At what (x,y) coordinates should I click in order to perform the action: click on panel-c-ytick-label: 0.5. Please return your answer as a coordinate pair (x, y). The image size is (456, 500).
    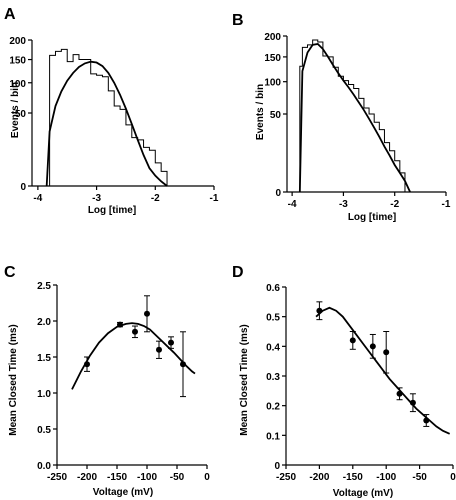
    Looking at the image, I should click on (44, 430).